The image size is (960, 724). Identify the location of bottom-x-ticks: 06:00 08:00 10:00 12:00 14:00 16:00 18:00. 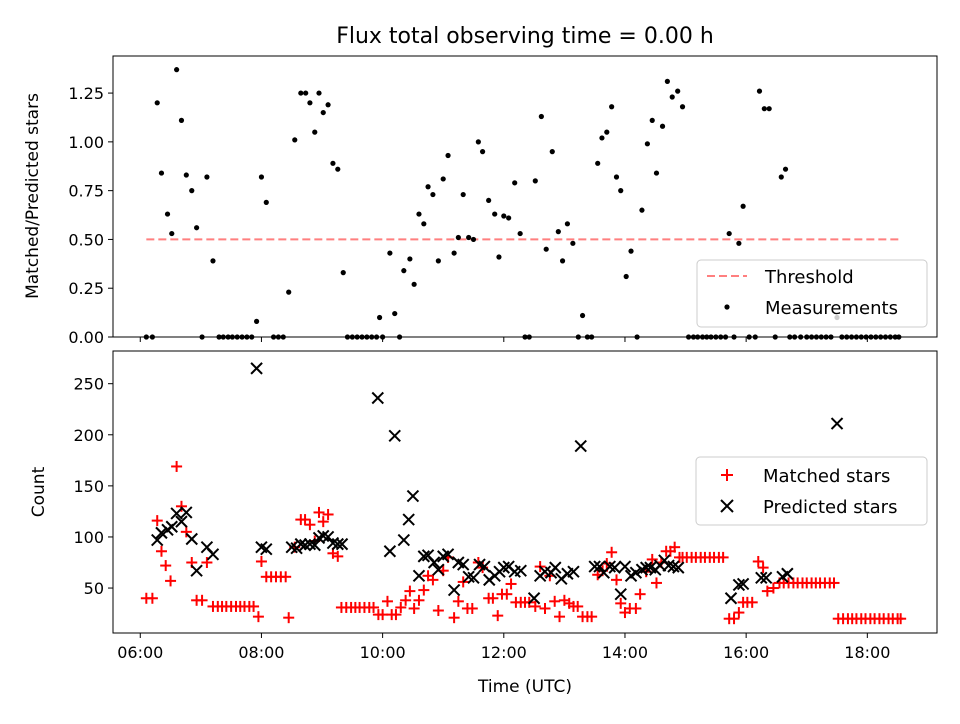
(503, 647).